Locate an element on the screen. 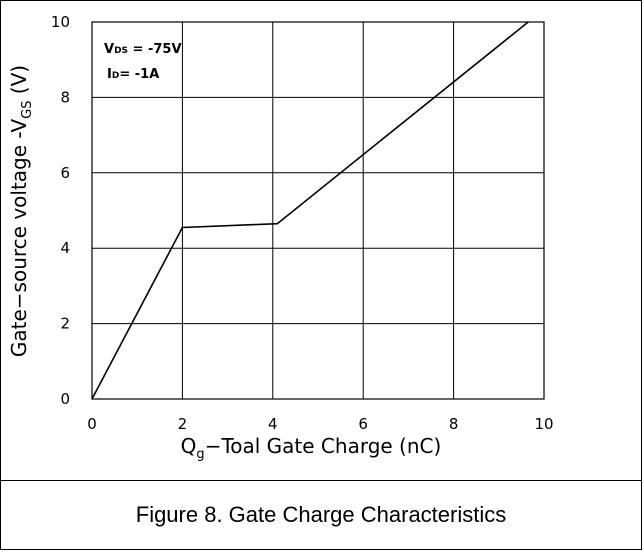 This screenshot has width=644, height=552. y-tick-labels: 0 2 4 6 8 10 is located at coordinates (60, 210).